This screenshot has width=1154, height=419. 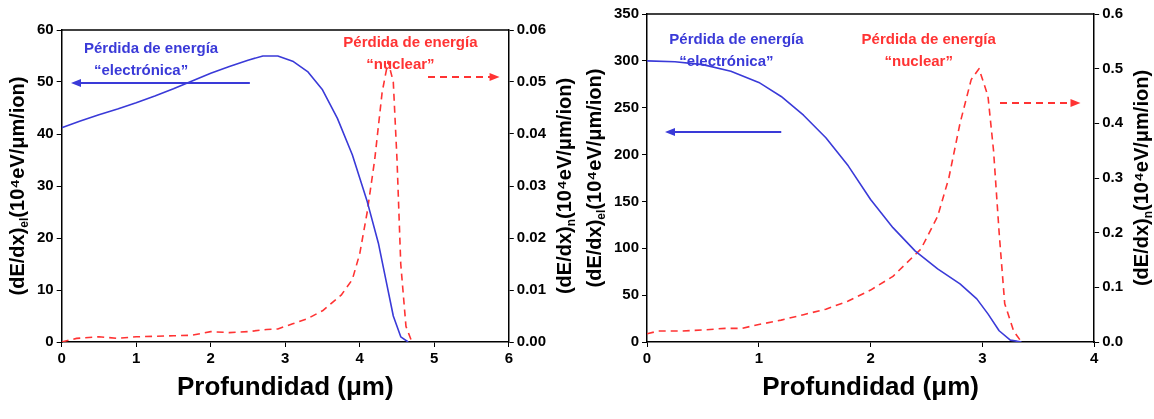 I want to click on y2-tick-label: 0.04, so click(x=531, y=133).